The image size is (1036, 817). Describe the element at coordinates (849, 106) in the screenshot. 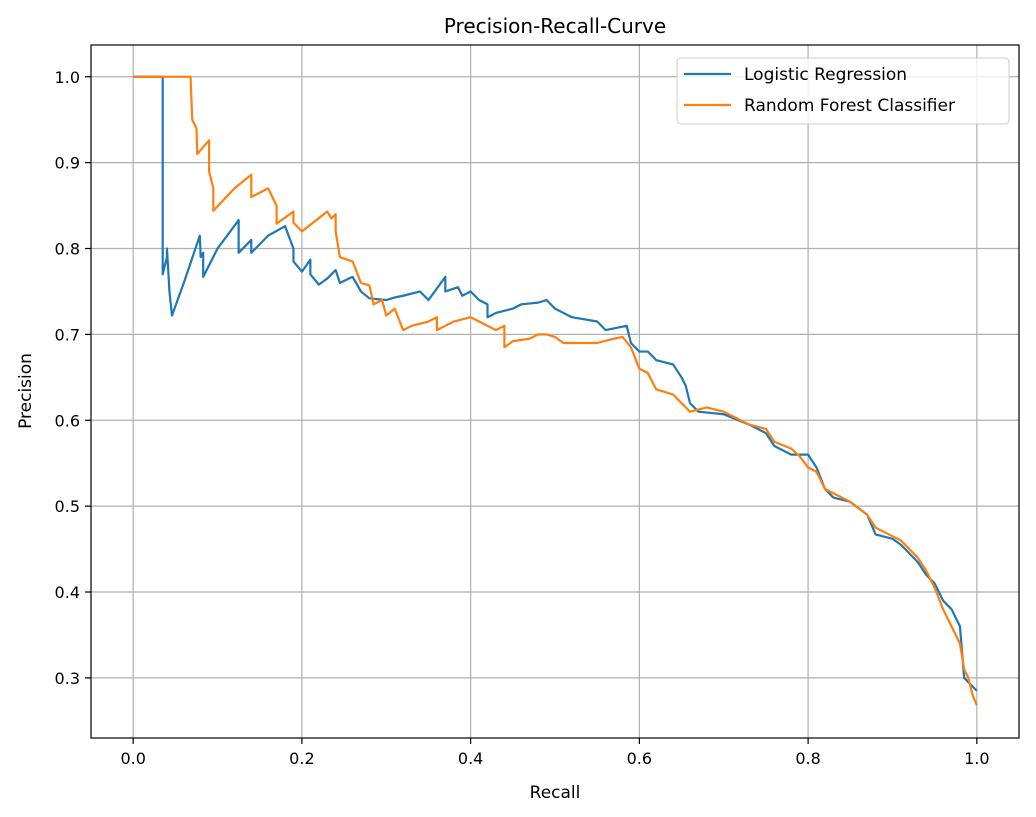

I see `legend-label-random-forest: Random Forest Classifier` at that location.